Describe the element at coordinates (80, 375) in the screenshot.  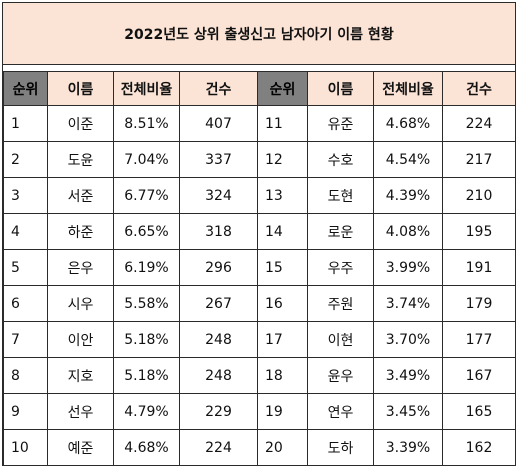
I see `name-cell: 지호` at that location.